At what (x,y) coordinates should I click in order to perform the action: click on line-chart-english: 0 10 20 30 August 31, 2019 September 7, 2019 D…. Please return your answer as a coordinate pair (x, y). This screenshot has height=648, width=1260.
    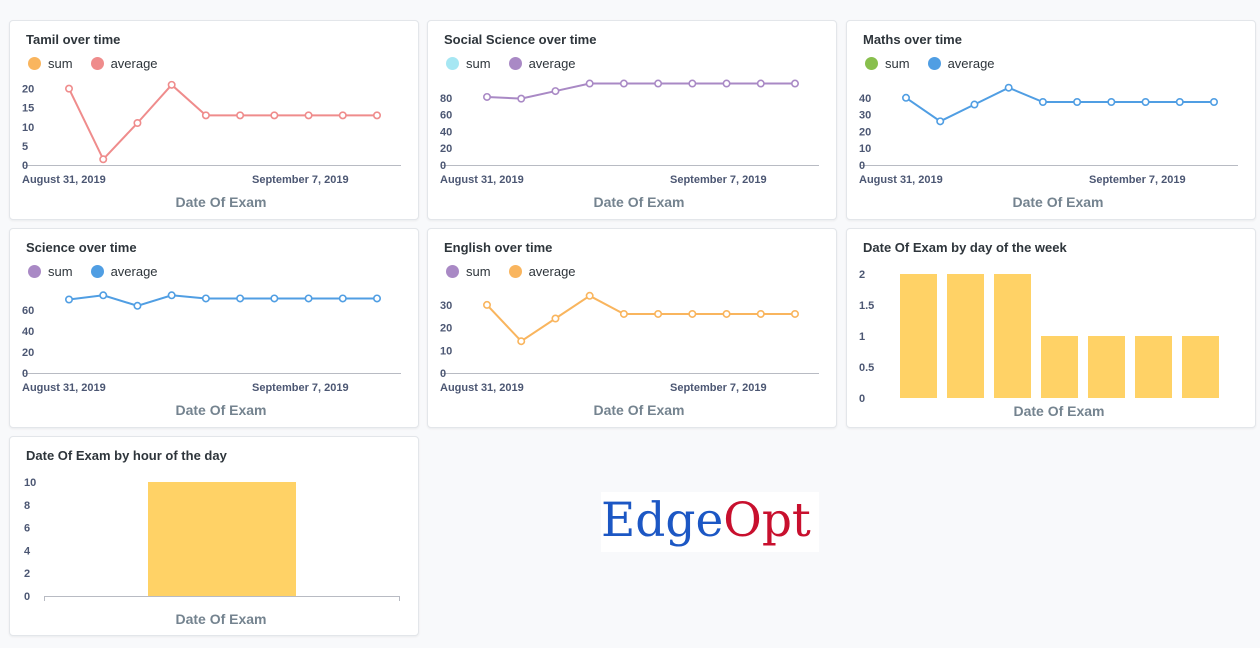
    Looking at the image, I should click on (633, 329).